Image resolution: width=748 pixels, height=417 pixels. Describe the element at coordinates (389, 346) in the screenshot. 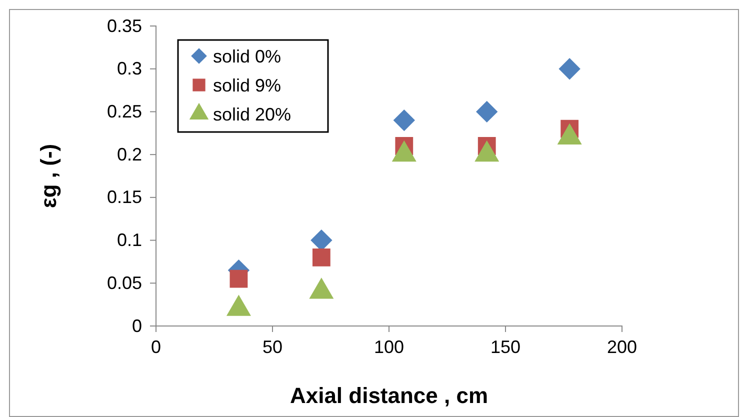

I see `x-tick-label: 100` at that location.